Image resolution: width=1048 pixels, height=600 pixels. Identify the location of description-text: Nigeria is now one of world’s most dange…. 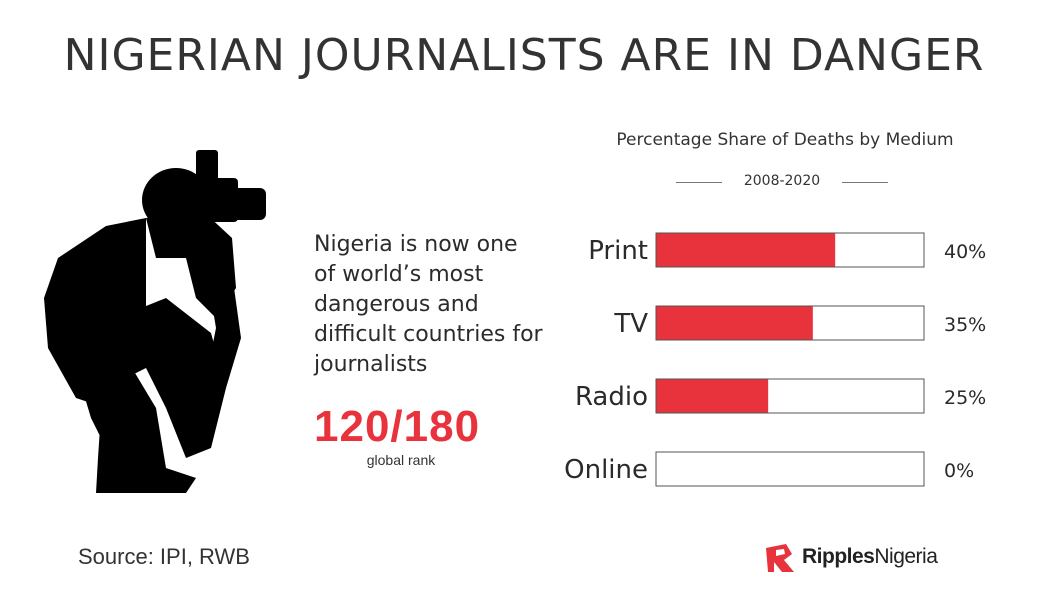
(428, 304).